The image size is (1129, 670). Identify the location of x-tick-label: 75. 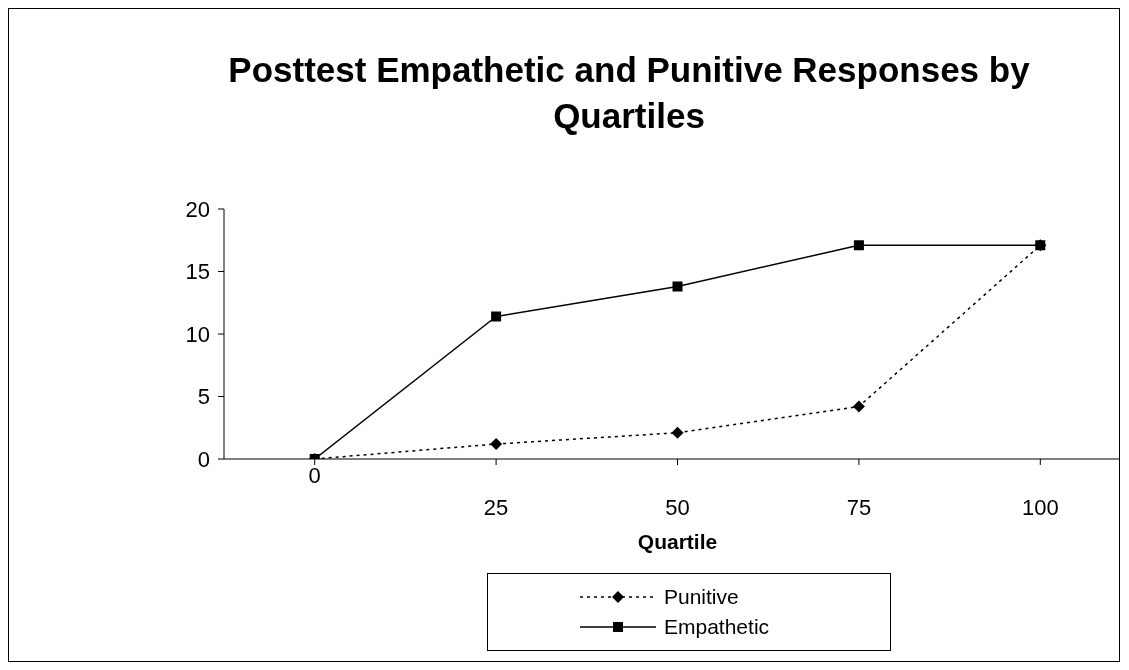
(859, 507).